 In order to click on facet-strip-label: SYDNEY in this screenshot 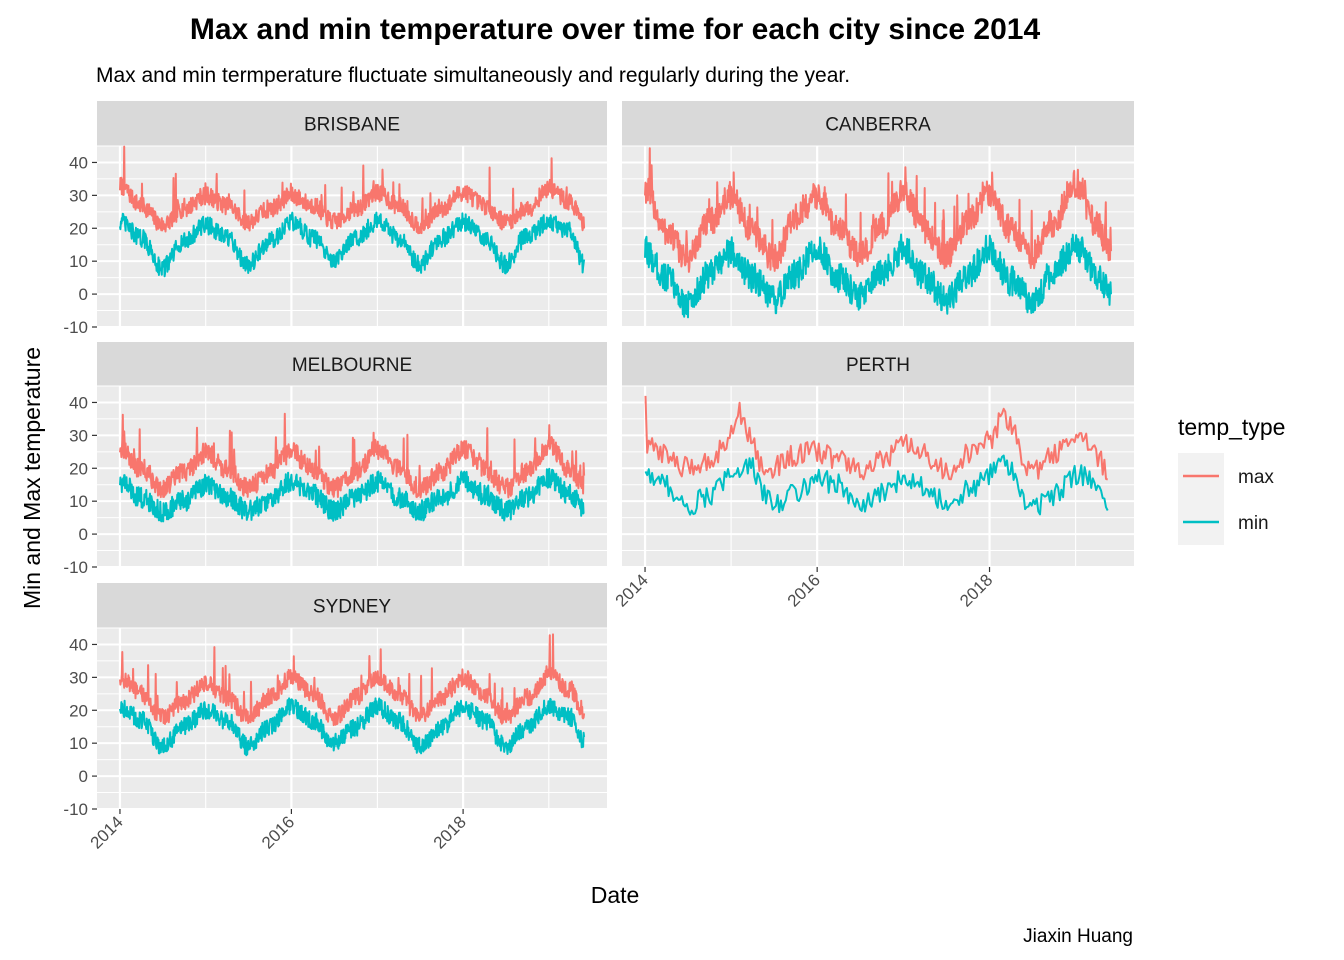, I will do `click(352, 607)`.